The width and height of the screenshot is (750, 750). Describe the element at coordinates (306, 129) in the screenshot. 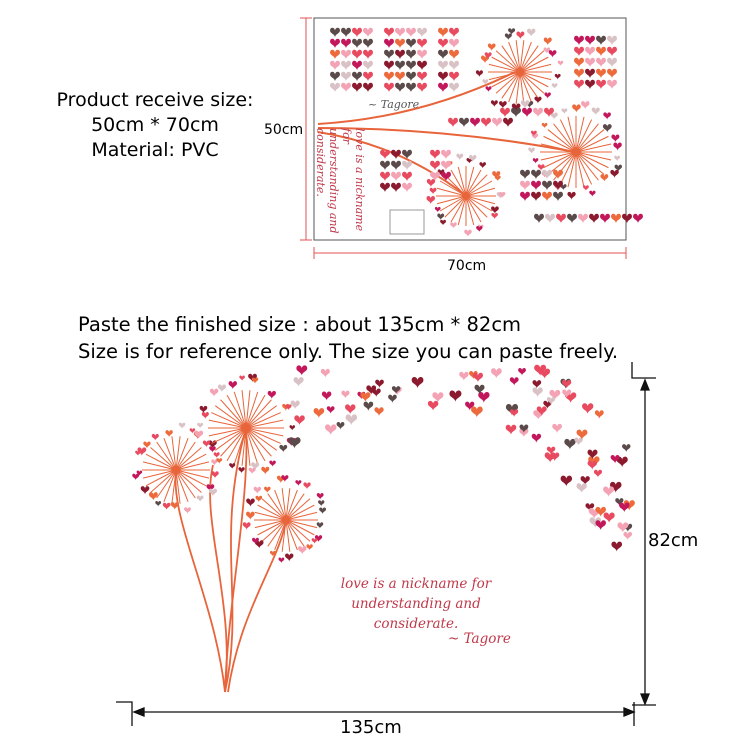

I see `sheet-height-dimension` at that location.